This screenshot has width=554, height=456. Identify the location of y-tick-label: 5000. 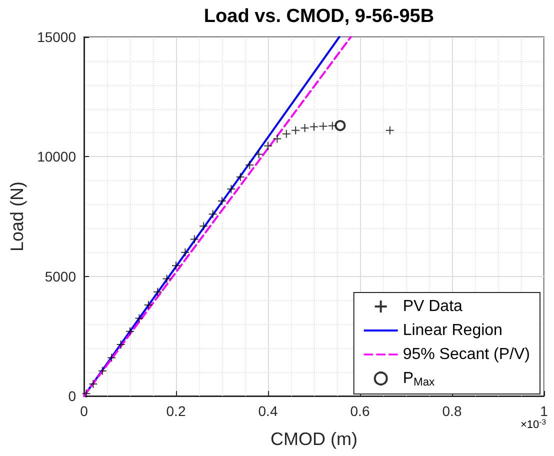
(60, 276).